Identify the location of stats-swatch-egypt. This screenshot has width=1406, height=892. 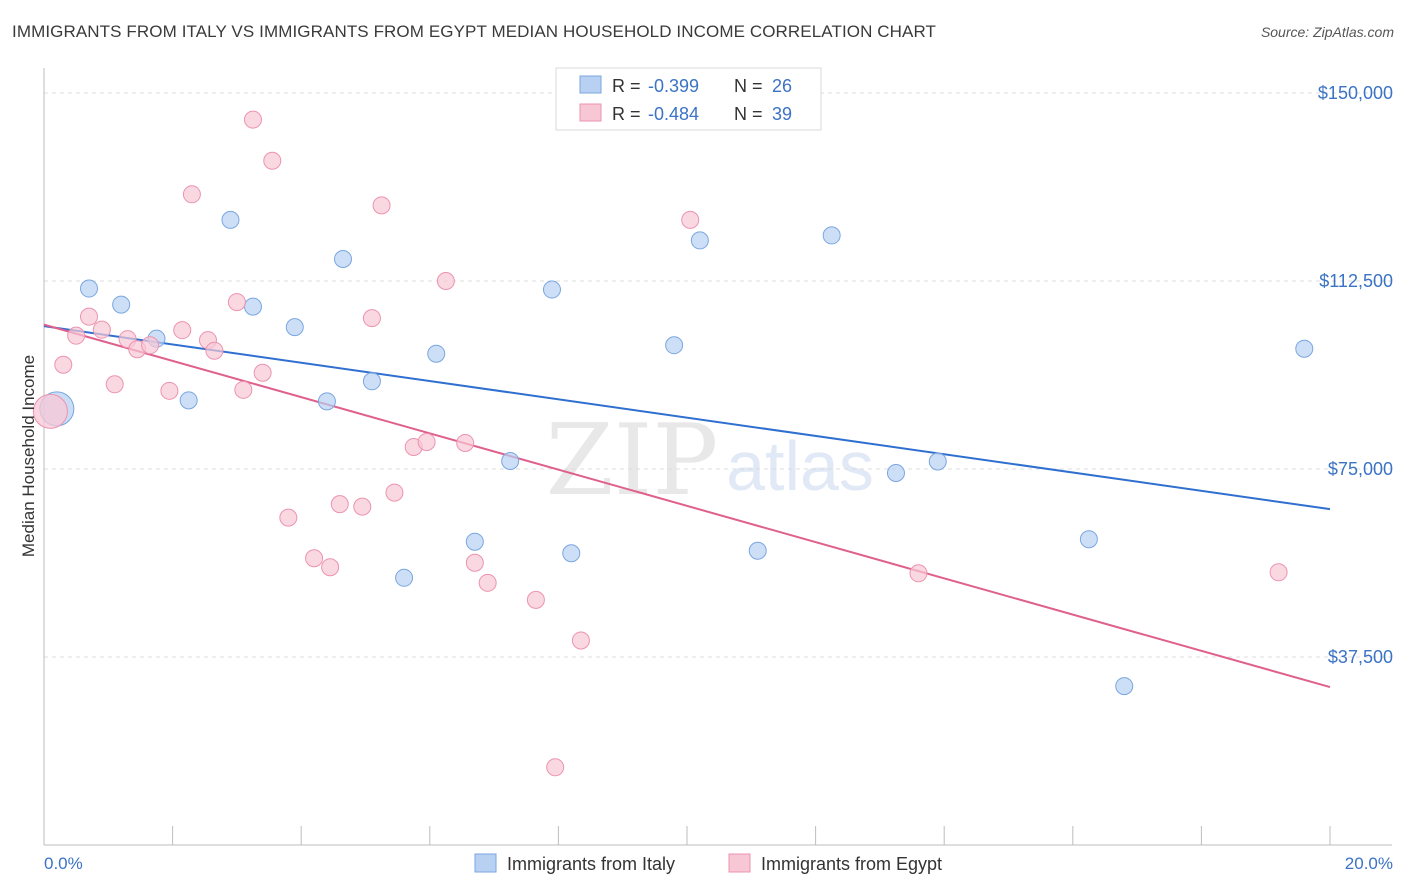
(590, 112).